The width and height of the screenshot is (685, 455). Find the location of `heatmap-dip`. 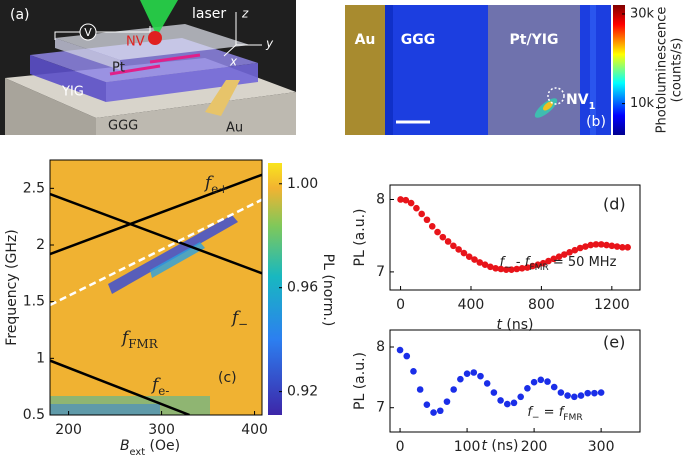

heatmap-dip is located at coordinates (173, 254).